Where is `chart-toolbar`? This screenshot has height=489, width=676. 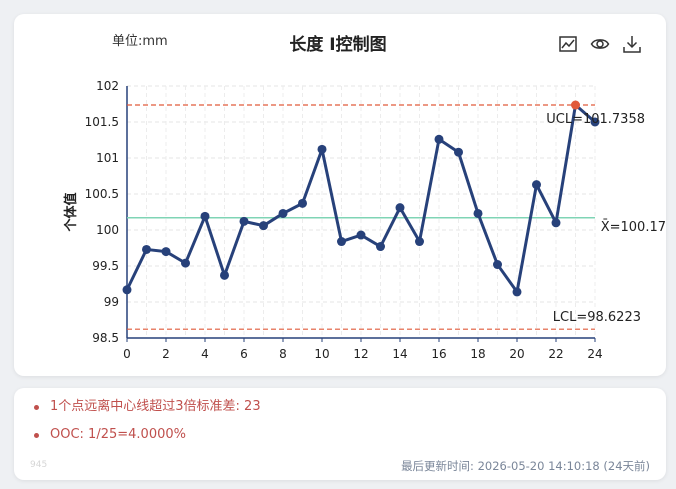
chart-toolbar is located at coordinates (600, 44).